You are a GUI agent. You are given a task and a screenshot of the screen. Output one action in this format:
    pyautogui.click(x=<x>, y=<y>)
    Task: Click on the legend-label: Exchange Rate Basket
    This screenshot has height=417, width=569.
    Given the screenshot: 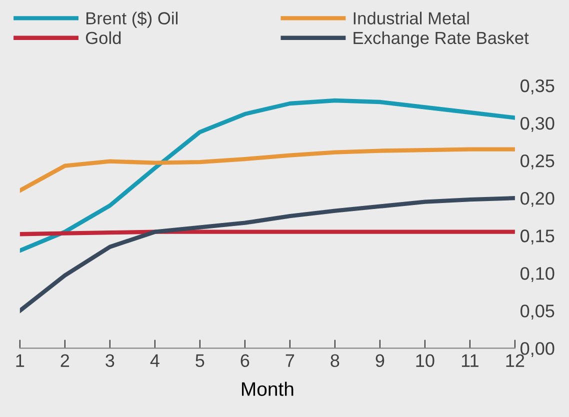 What is the action you would take?
    pyautogui.click(x=441, y=39)
    